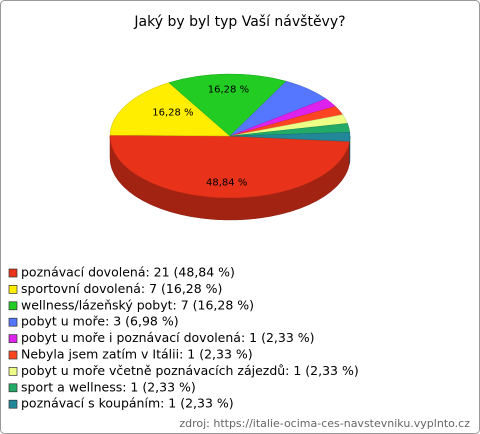 The image size is (480, 434). I want to click on legend-label: wellness/lázeňský pobyt: 7 (16,28 %), so click(137, 304).